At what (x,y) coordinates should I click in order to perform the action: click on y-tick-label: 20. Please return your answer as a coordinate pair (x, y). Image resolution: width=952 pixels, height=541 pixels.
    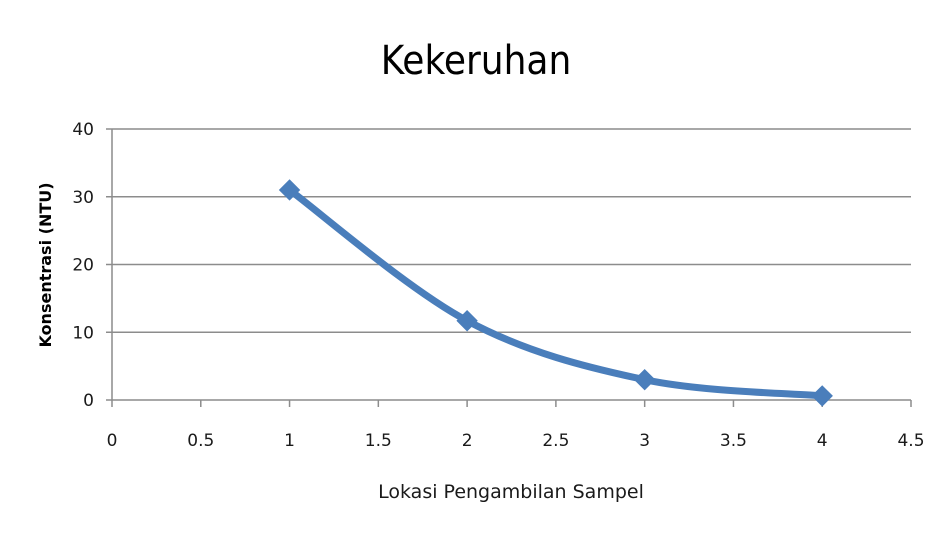
    Looking at the image, I should click on (83, 266).